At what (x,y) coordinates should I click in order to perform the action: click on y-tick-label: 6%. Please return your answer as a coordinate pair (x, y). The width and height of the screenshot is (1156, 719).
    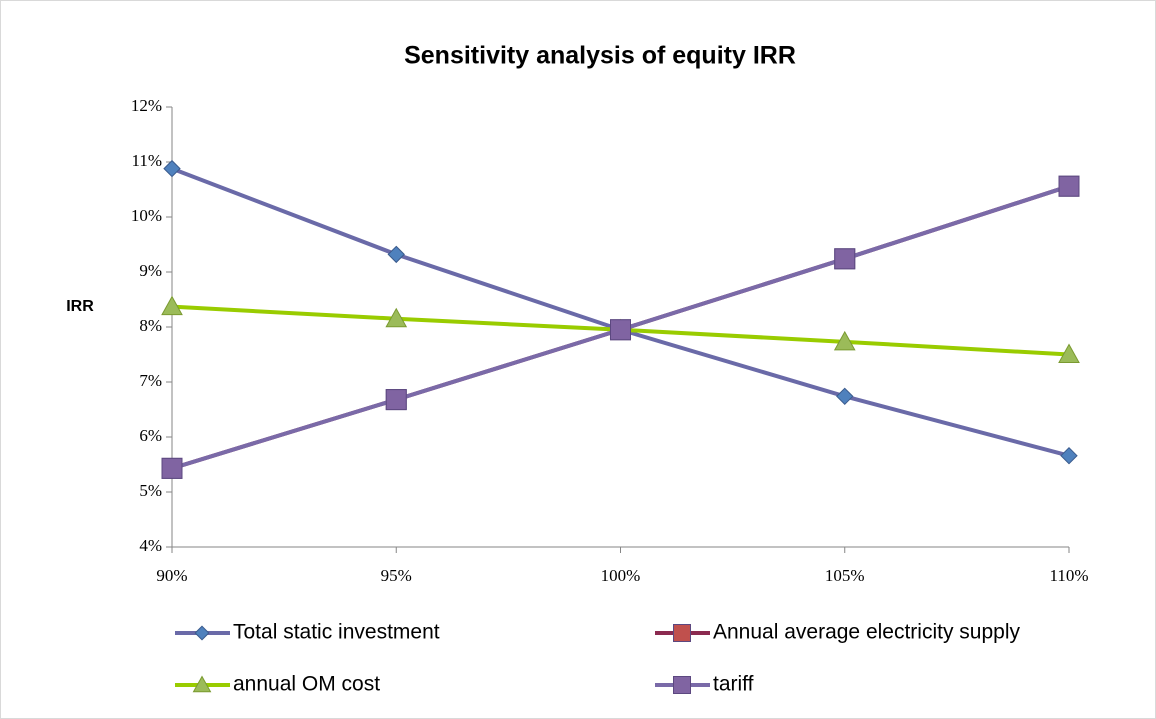
    Looking at the image, I should click on (150, 435).